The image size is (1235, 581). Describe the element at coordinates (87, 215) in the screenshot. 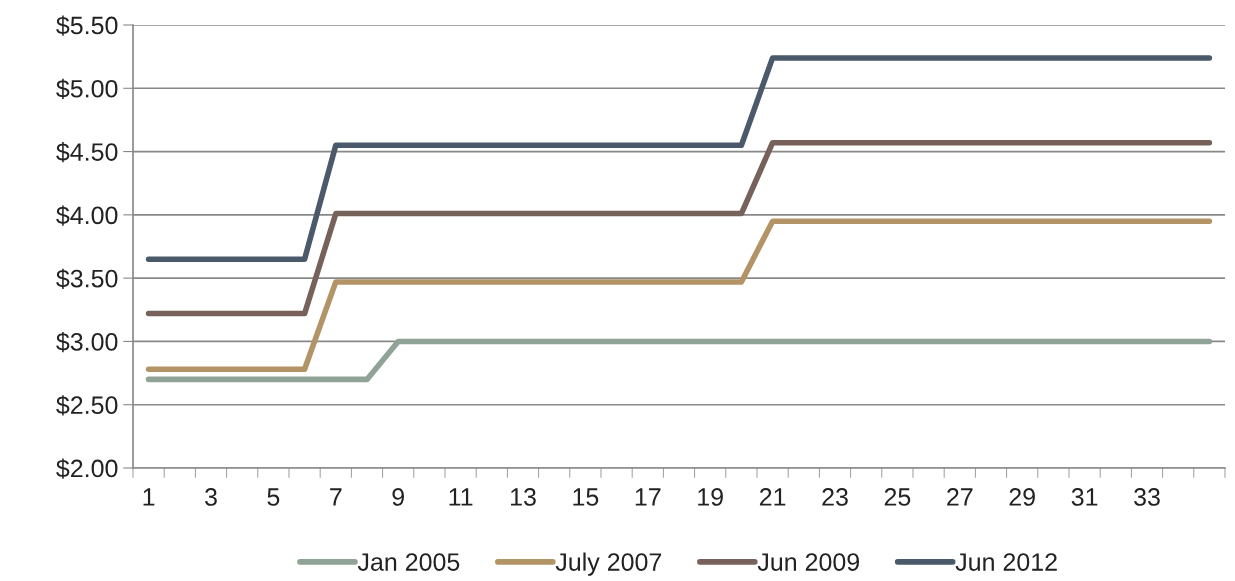

I see `y-tick-label: $4.00` at that location.